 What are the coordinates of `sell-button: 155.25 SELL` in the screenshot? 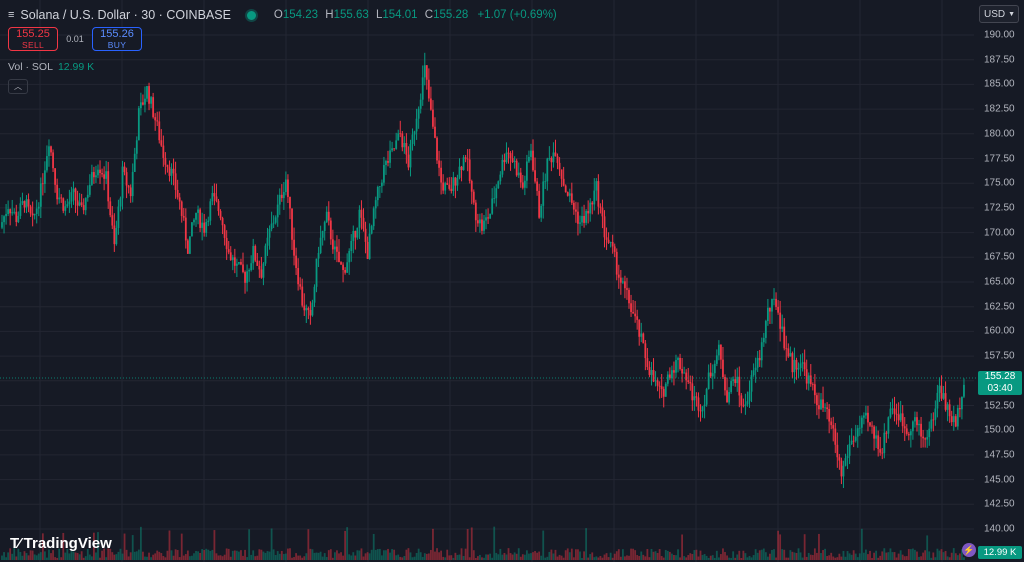 It's located at (33, 39).